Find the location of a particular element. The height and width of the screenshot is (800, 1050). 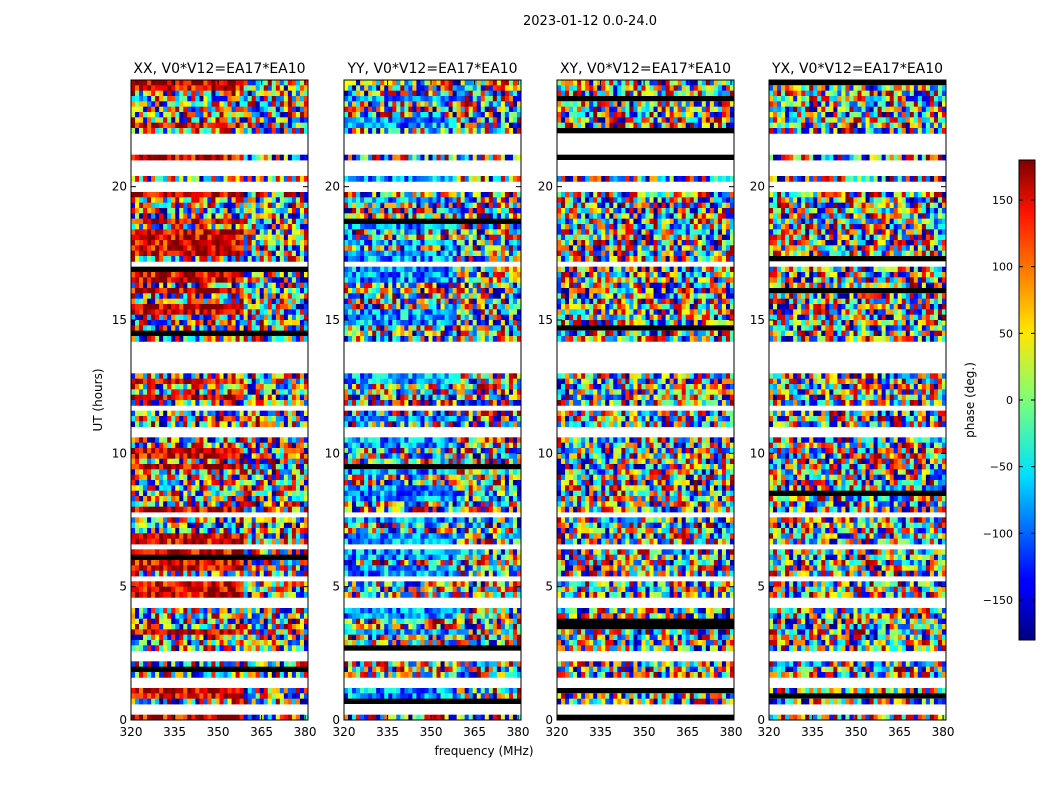

panel-title: XY, V0*V12=EA17*EA10 is located at coordinates (645, 69).